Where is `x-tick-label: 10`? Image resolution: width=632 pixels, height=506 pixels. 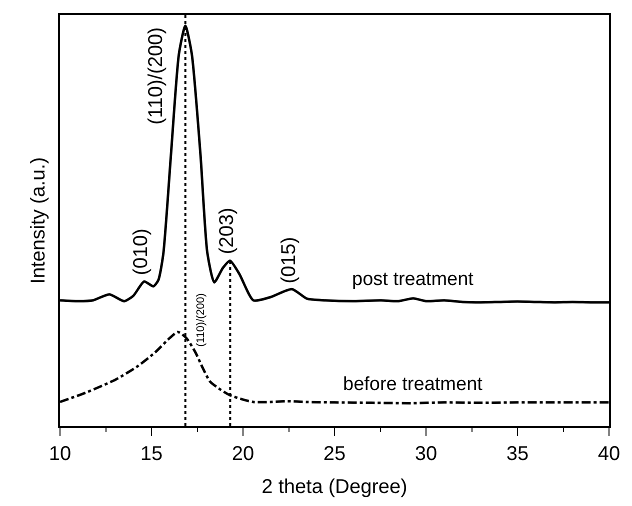
x-tick-label: 10 is located at coordinates (60, 453).